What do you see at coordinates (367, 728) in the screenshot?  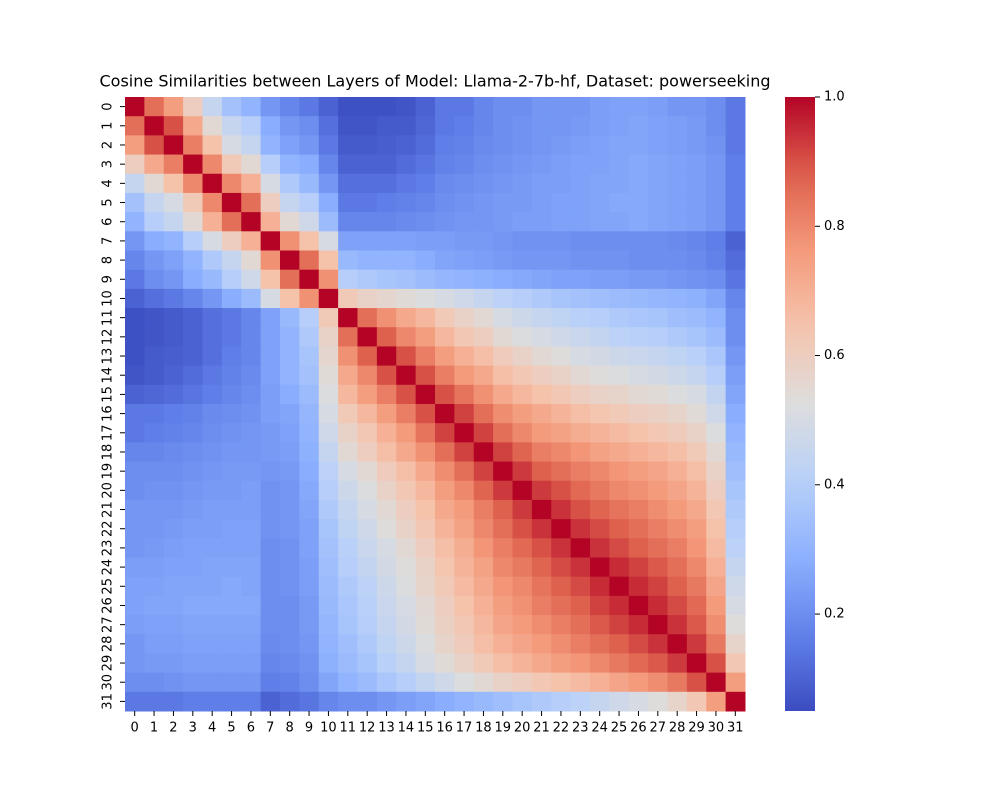 I see `x-tick-label: 12` at bounding box center [367, 728].